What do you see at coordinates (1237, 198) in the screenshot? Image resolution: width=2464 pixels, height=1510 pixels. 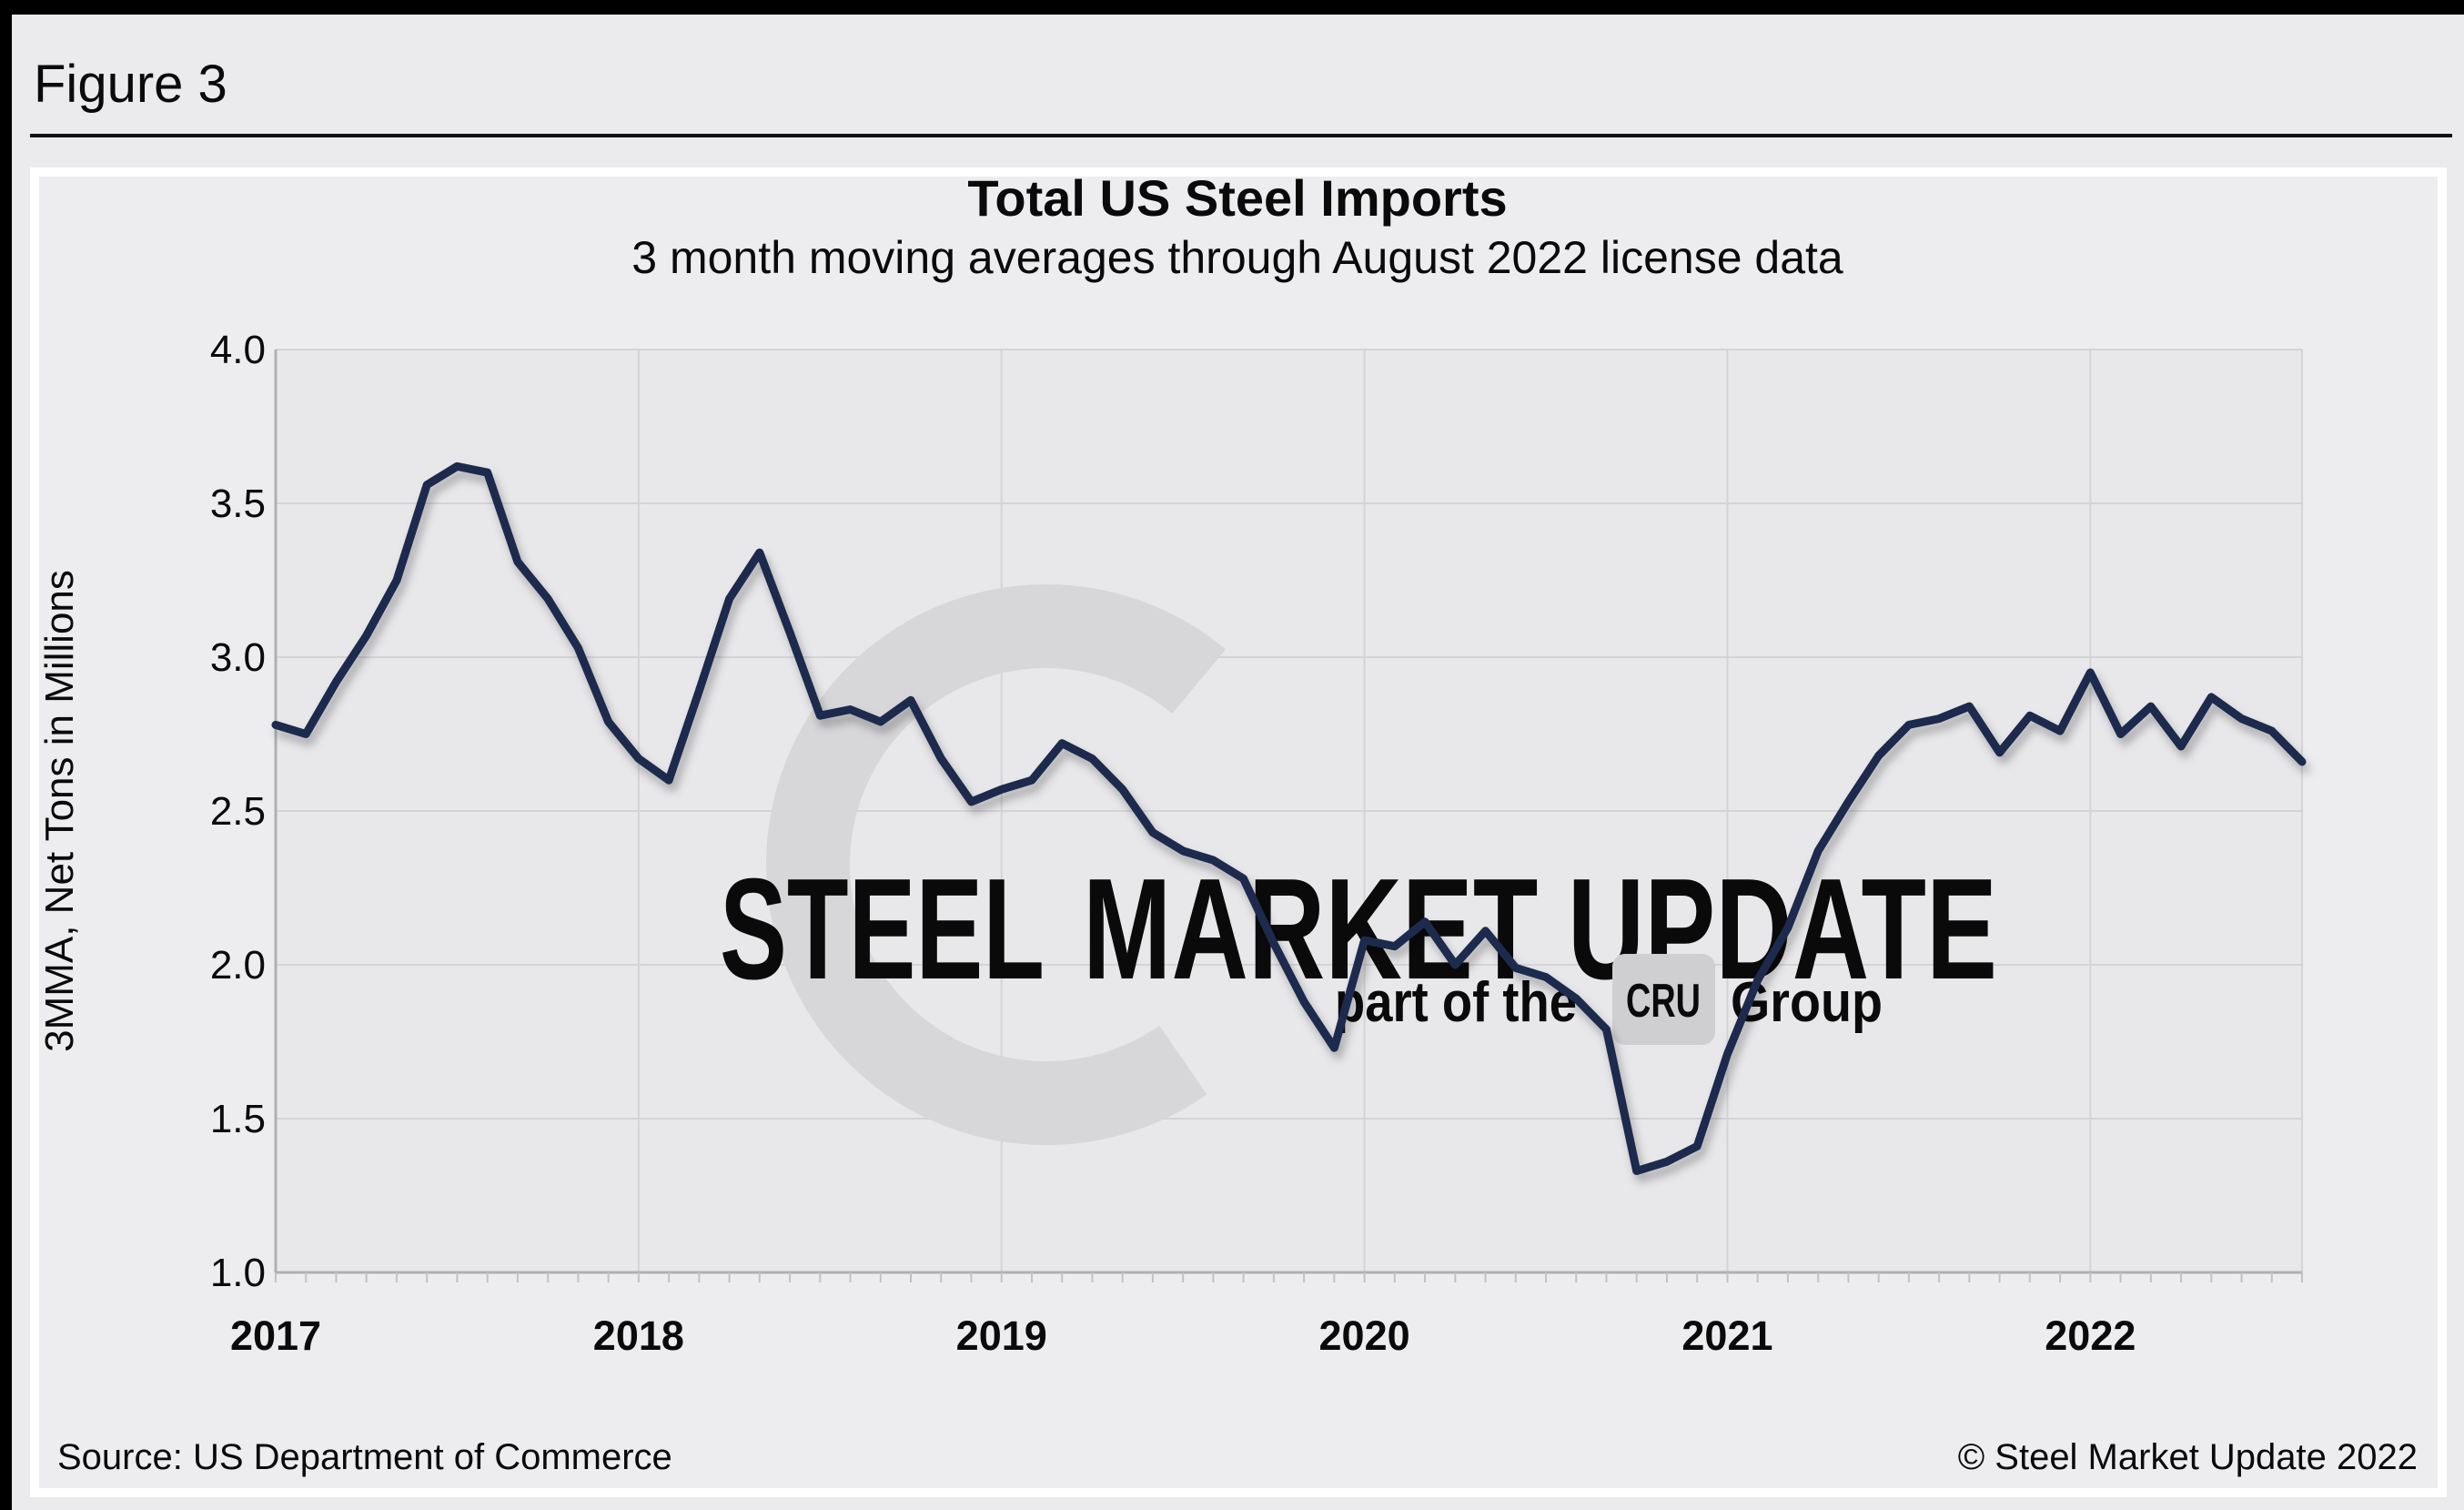 I see `chart-title: Total US Steel Imports` at bounding box center [1237, 198].